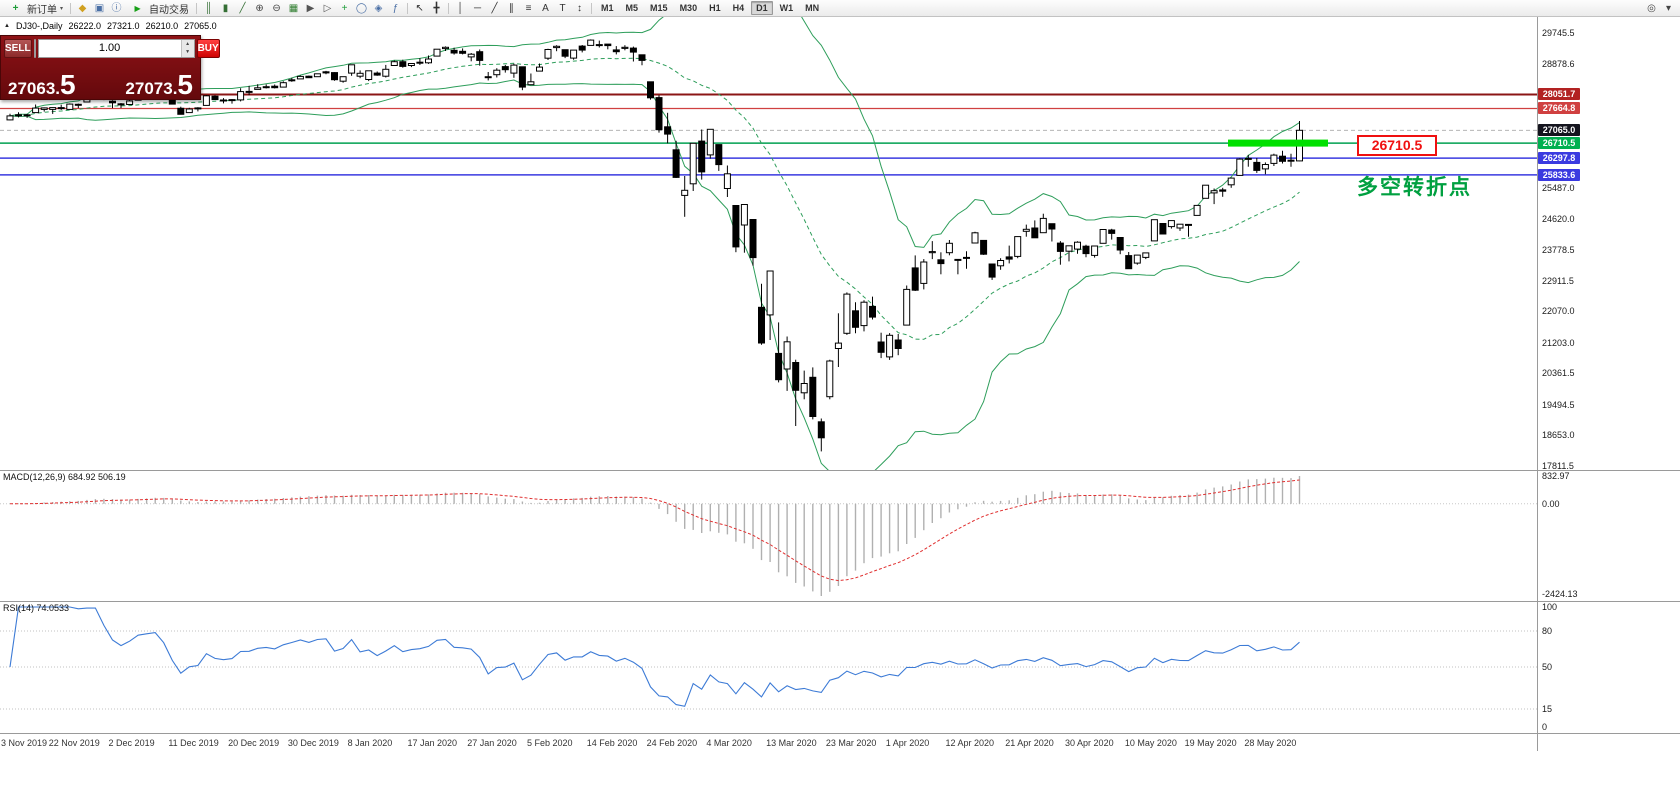  What do you see at coordinates (109, 48) in the screenshot?
I see `volume-input` at bounding box center [109, 48].